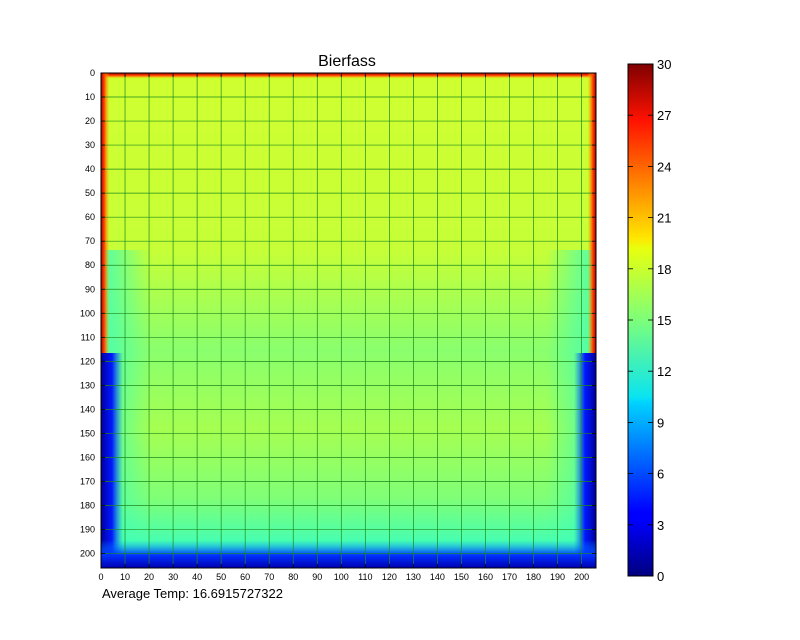  What do you see at coordinates (87, 481) in the screenshot?
I see `y-tick-label: 170` at bounding box center [87, 481].